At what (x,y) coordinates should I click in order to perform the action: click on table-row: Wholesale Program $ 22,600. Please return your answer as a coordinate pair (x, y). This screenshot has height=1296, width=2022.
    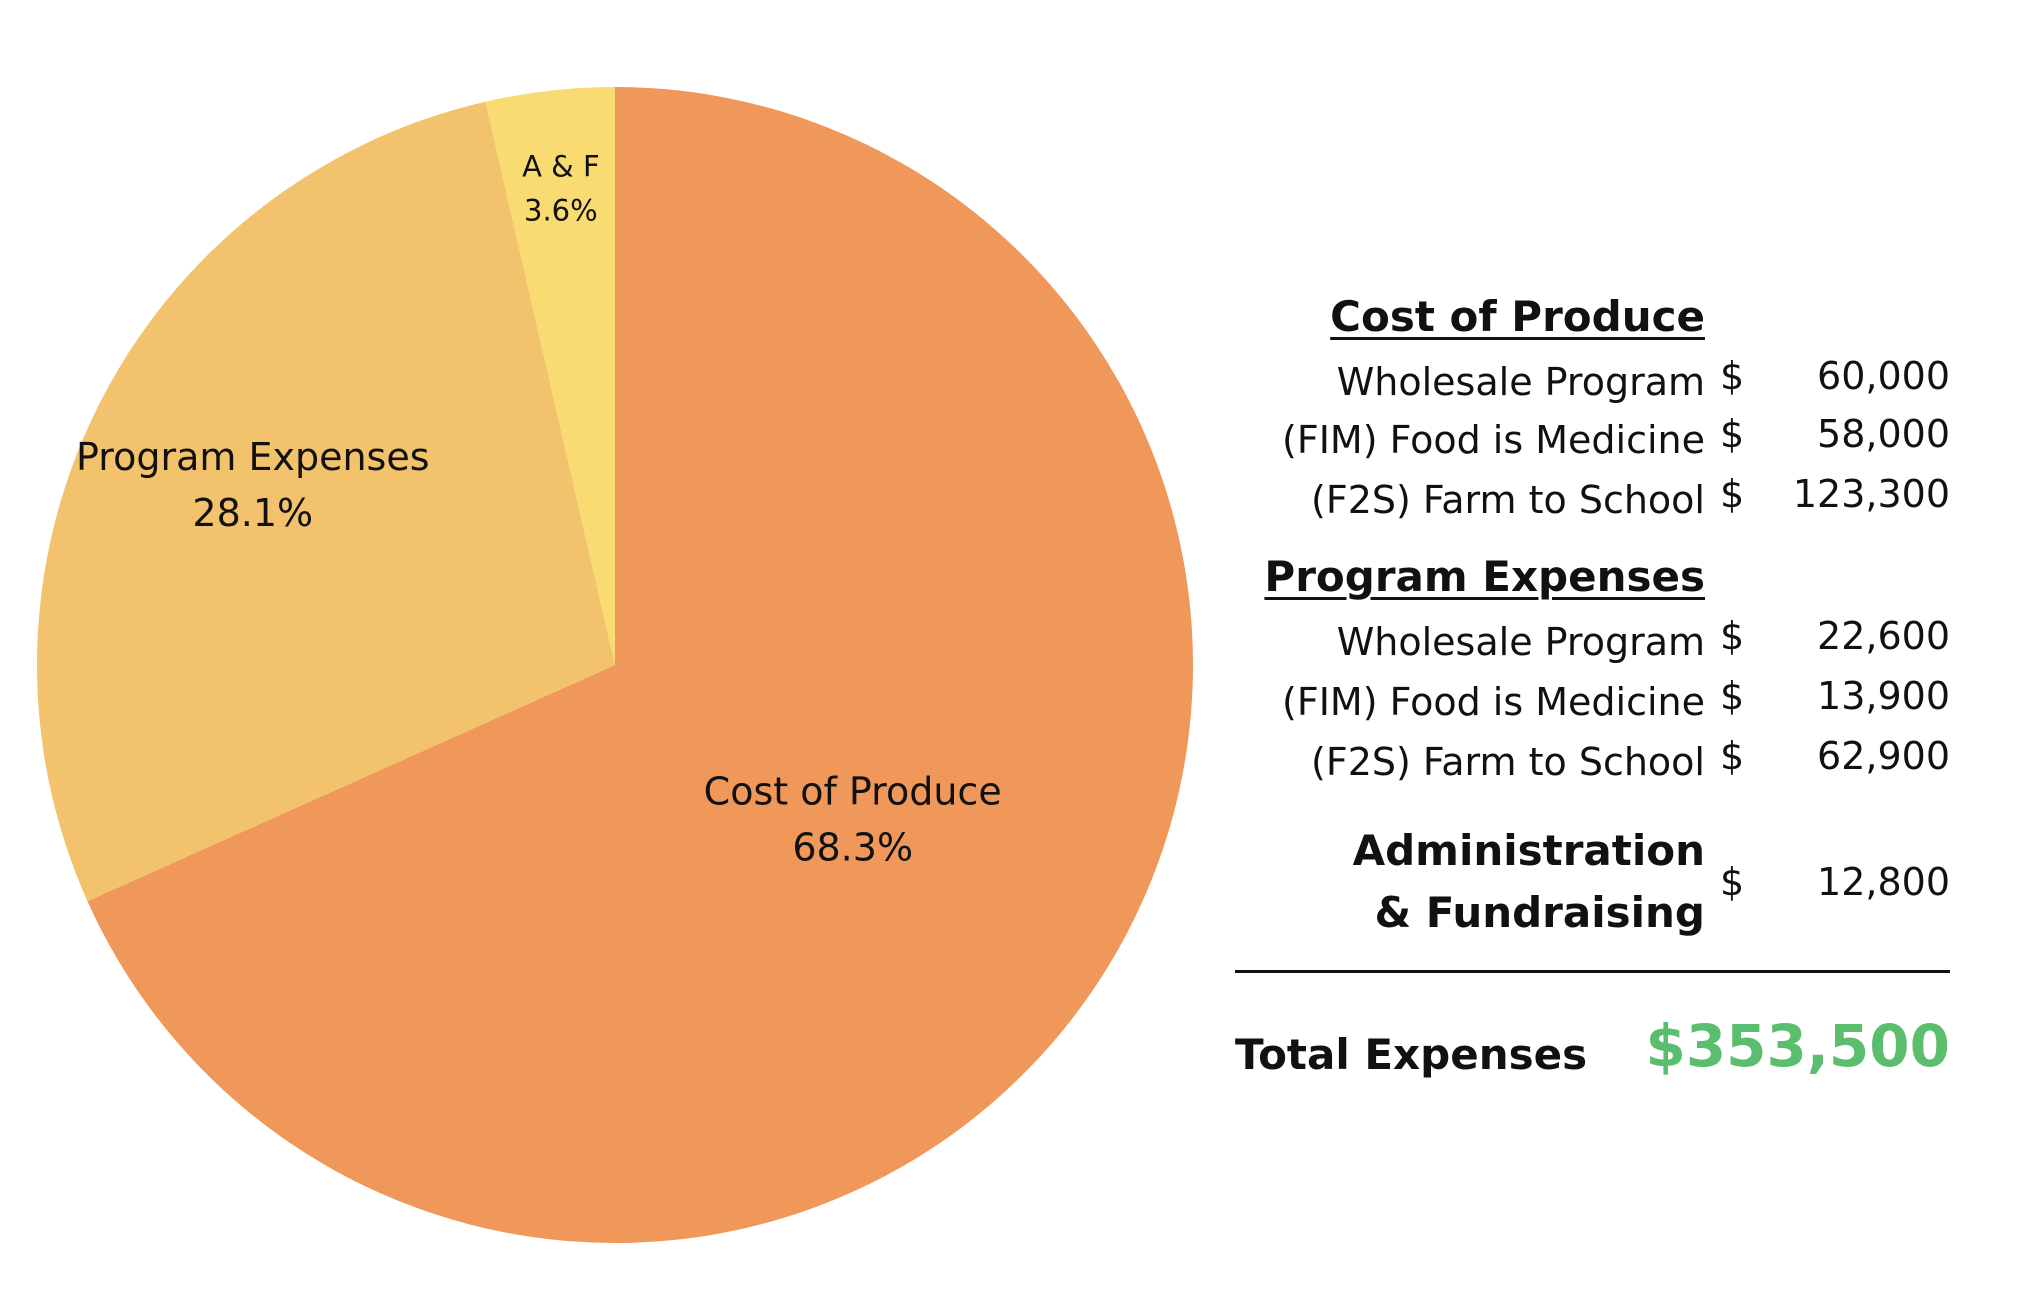
    Looking at the image, I should click on (1570, 643).